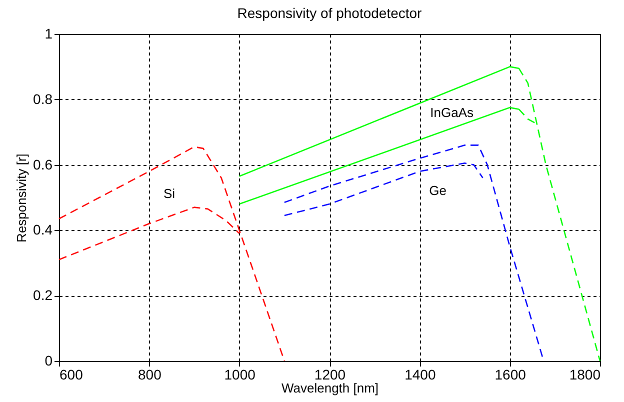 Image resolution: width=624 pixels, height=402 pixels. What do you see at coordinates (420, 374) in the screenshot?
I see `x-tick-label: 1400` at bounding box center [420, 374].